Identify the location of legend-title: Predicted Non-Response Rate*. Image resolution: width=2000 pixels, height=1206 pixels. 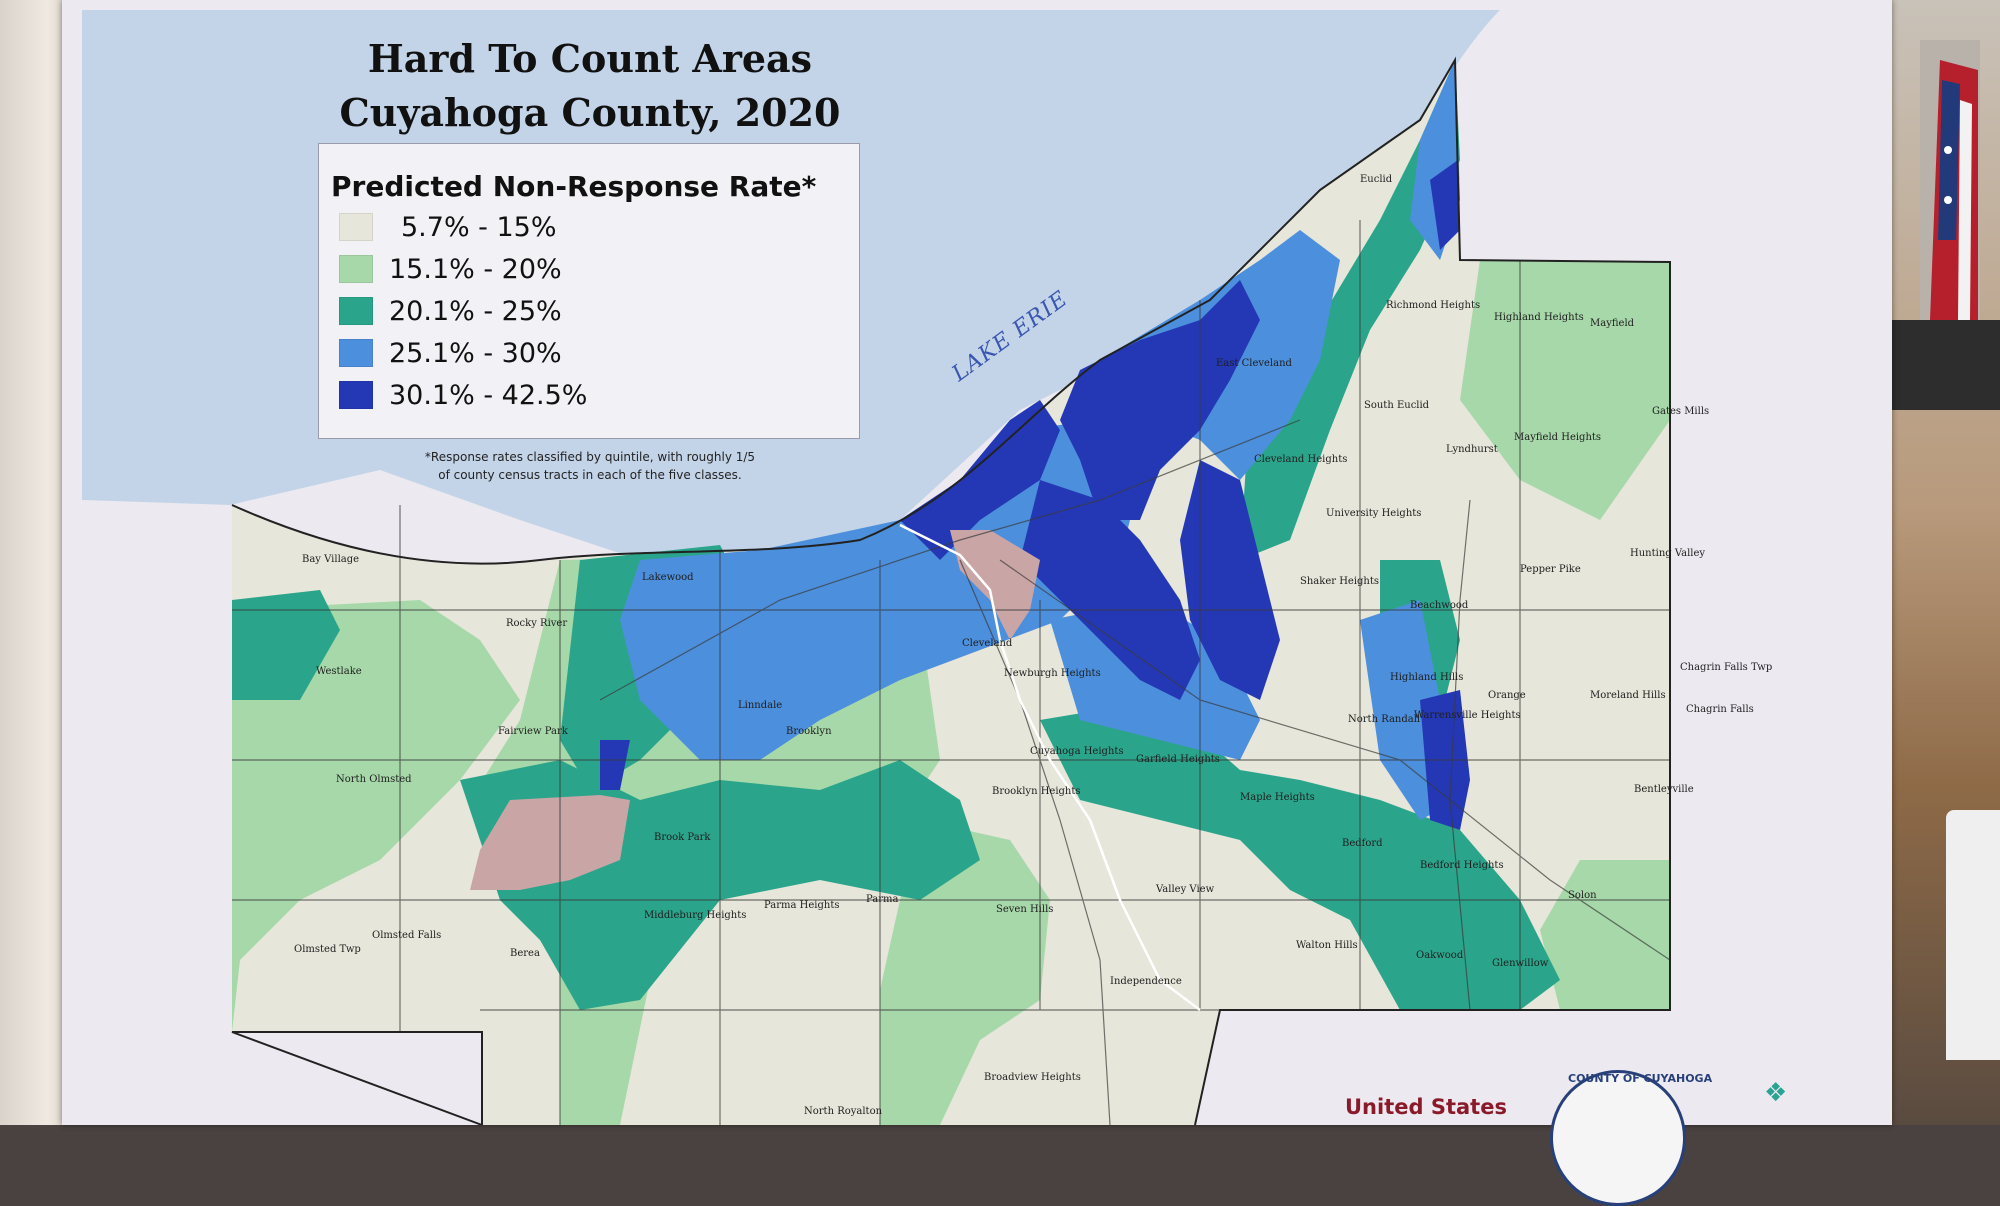
(574, 186).